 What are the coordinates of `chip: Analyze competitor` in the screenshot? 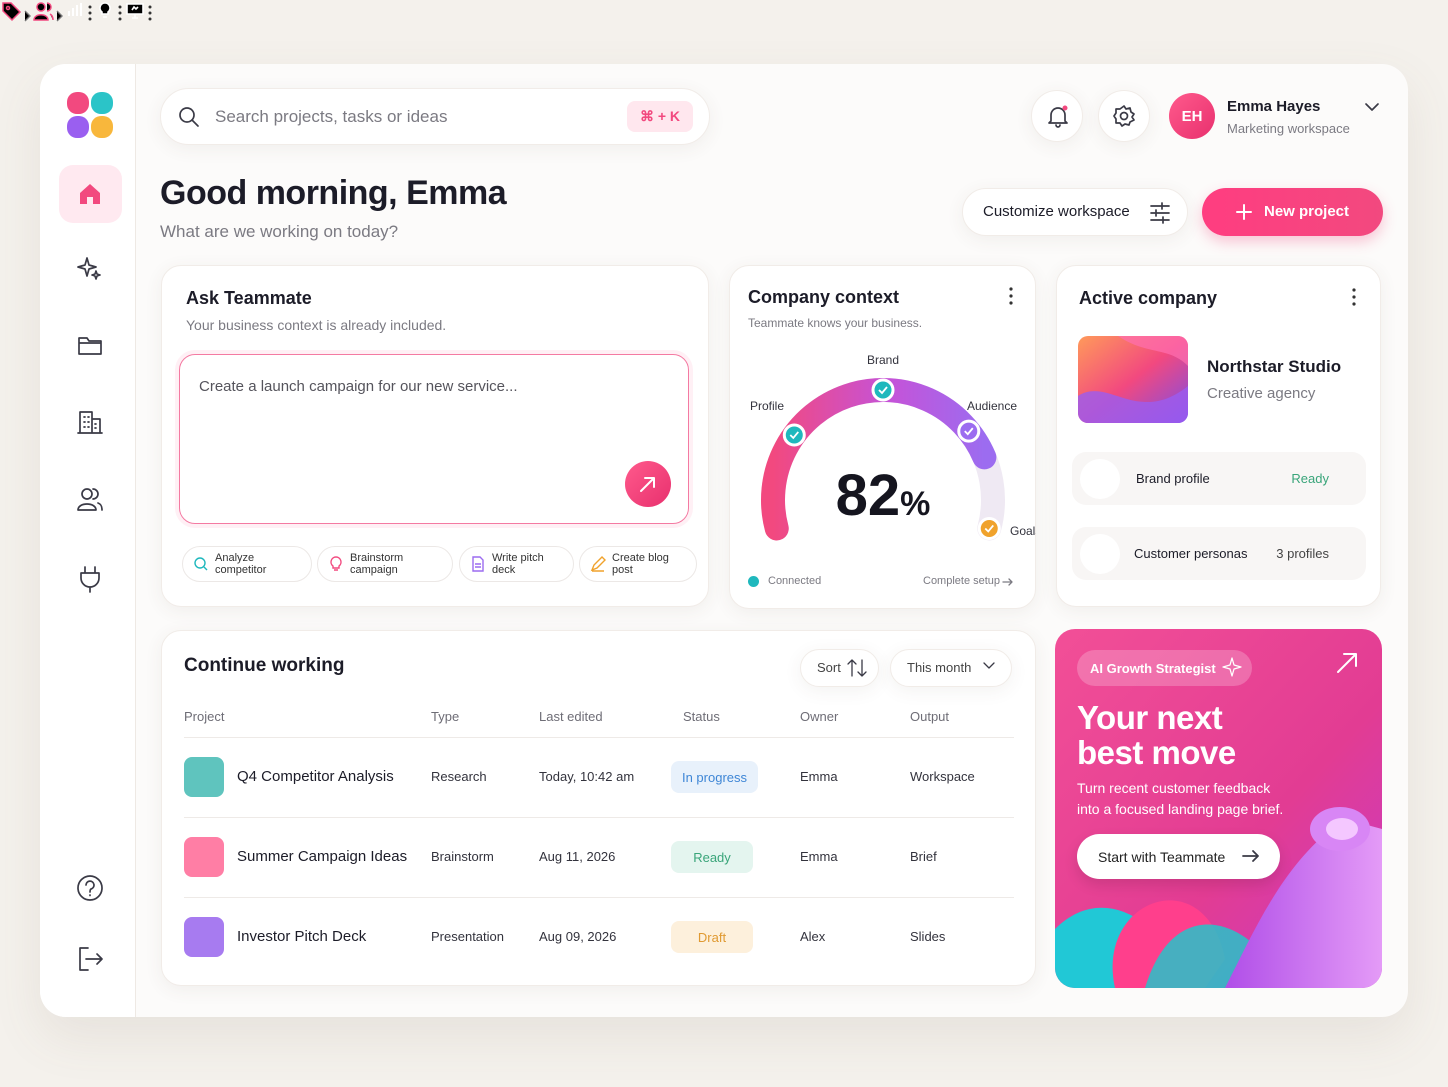 It's located at (247, 564).